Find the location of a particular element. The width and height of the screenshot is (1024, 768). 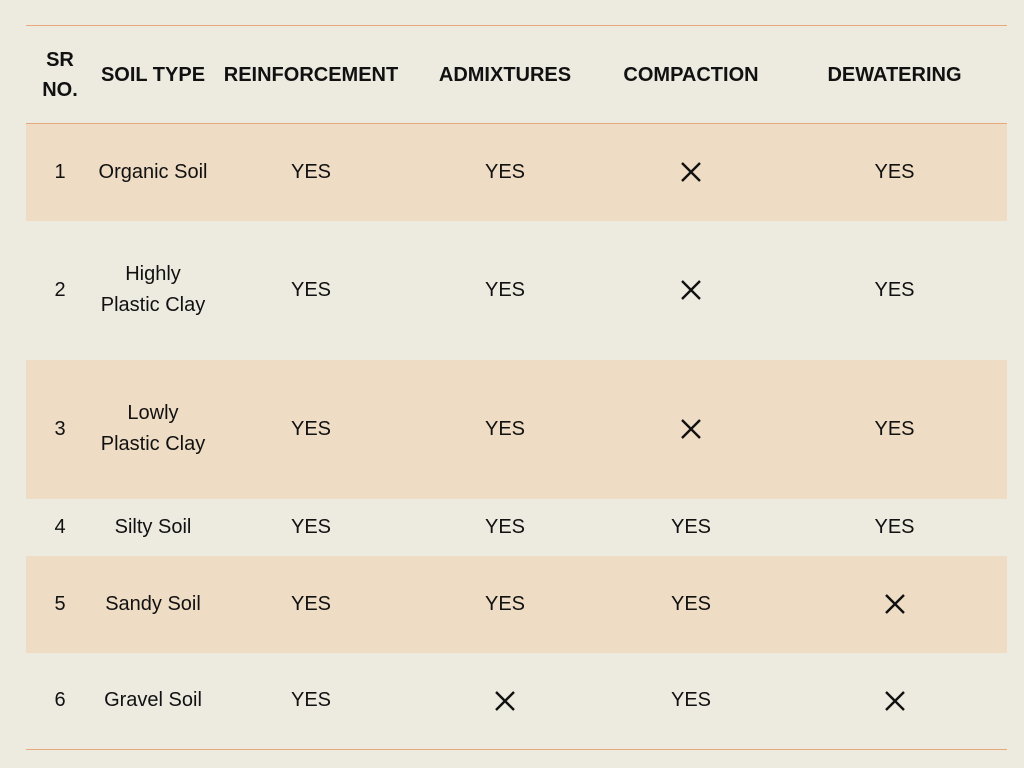

header-reinforcement: REINFORCEMENT is located at coordinates (311, 74).